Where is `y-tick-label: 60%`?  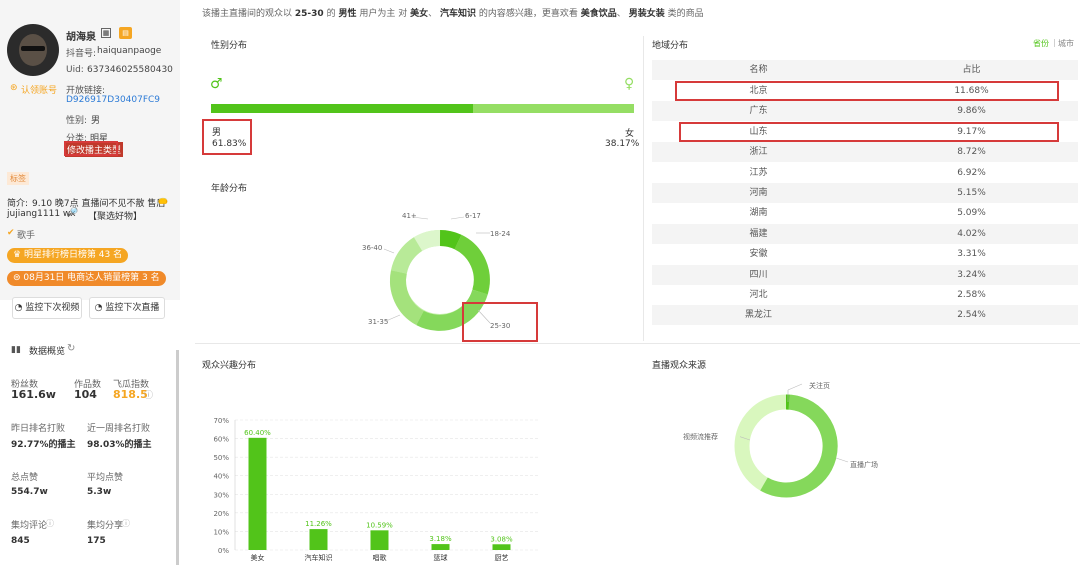
y-tick-label: 60% is located at coordinates (221, 440).